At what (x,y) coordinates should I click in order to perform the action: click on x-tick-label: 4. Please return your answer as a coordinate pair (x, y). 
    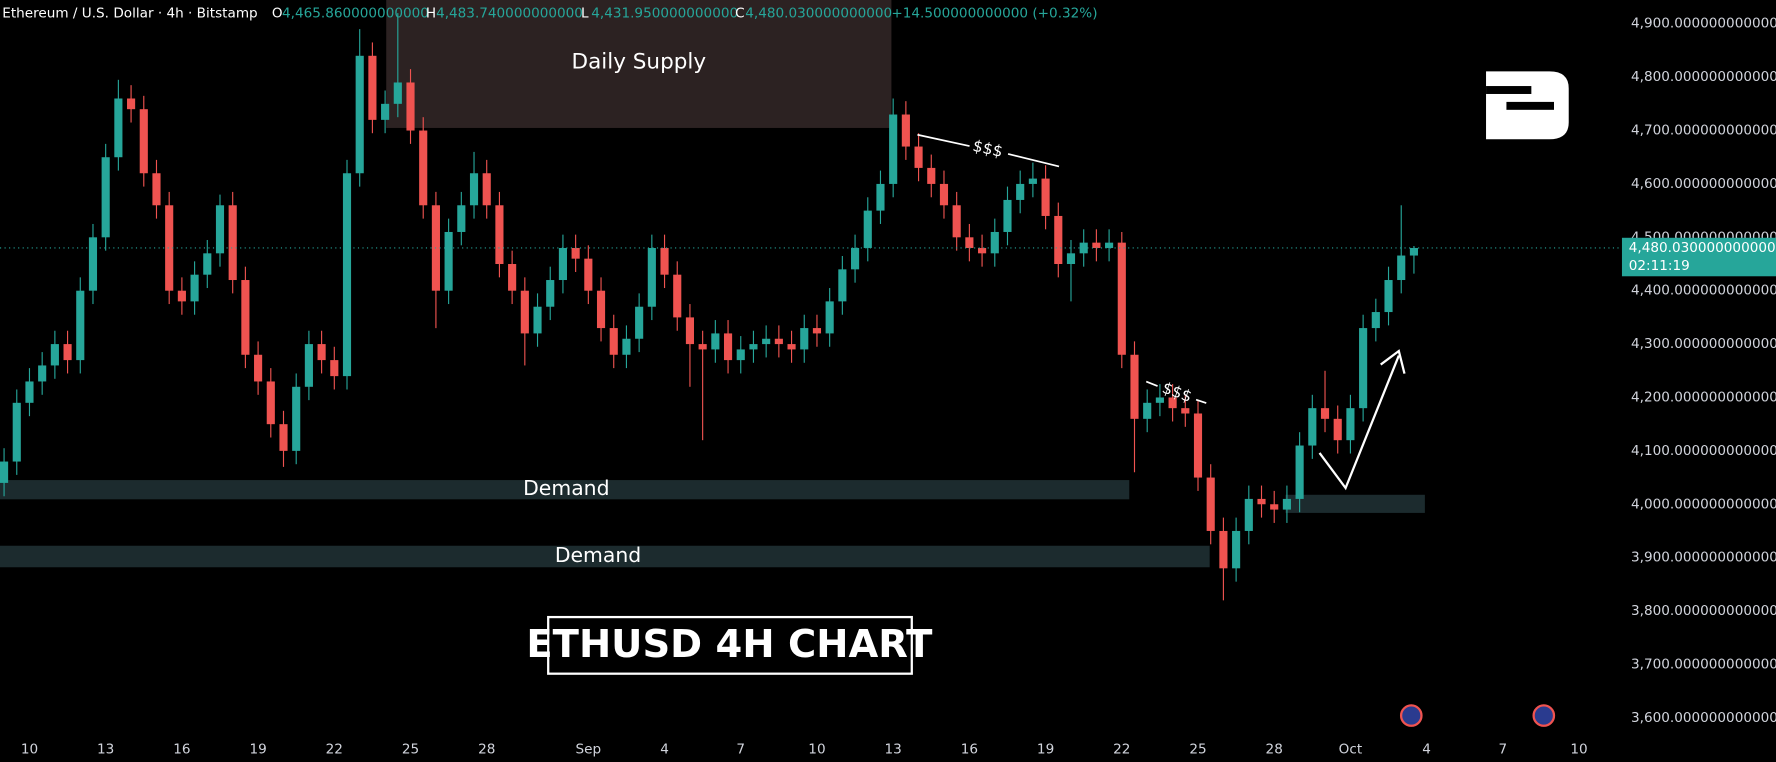
    Looking at the image, I should click on (1426, 750).